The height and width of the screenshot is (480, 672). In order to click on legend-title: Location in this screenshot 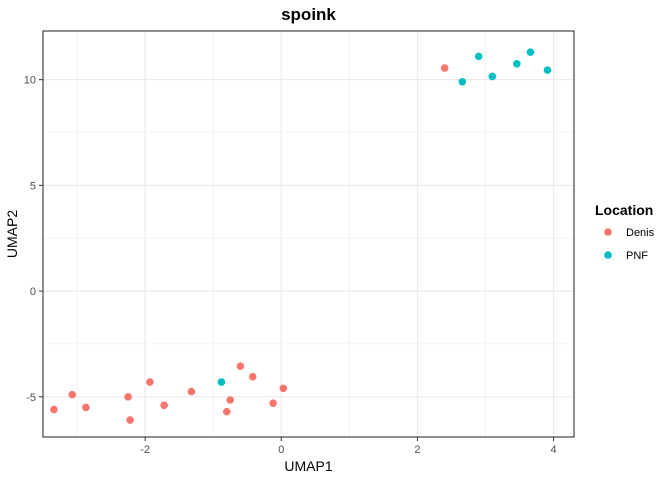, I will do `click(624, 210)`.